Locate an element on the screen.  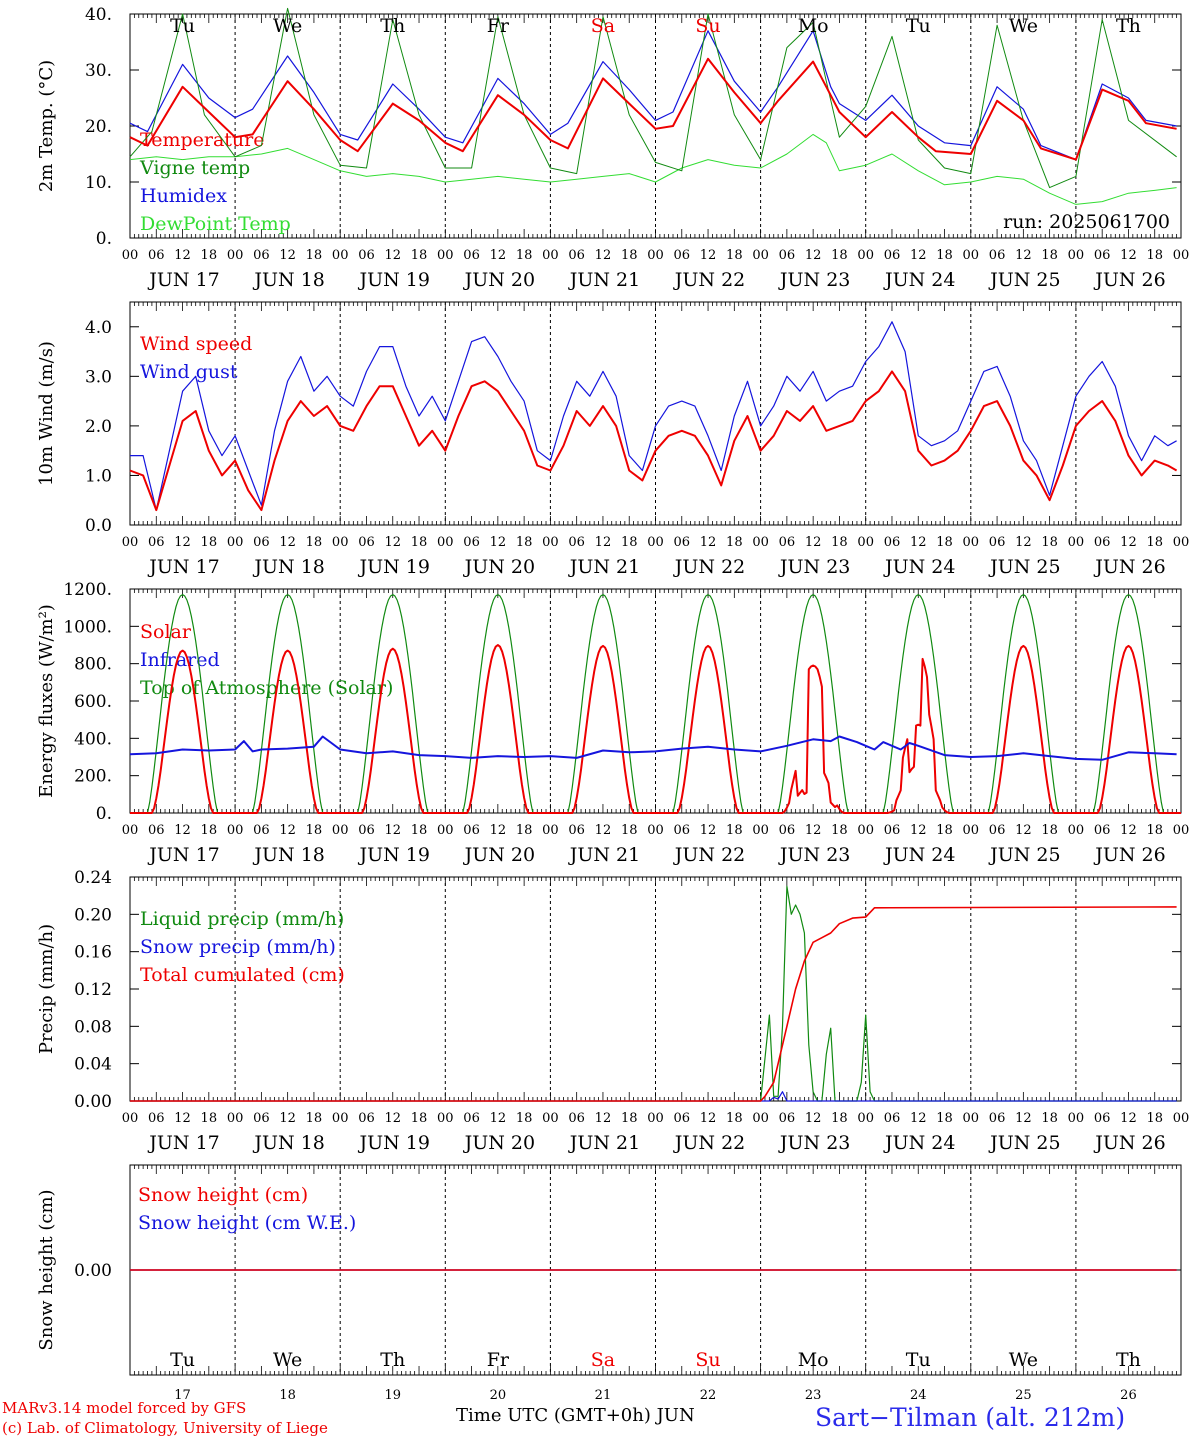
x-date-label: JUN 19 is located at coordinates (394, 1143).